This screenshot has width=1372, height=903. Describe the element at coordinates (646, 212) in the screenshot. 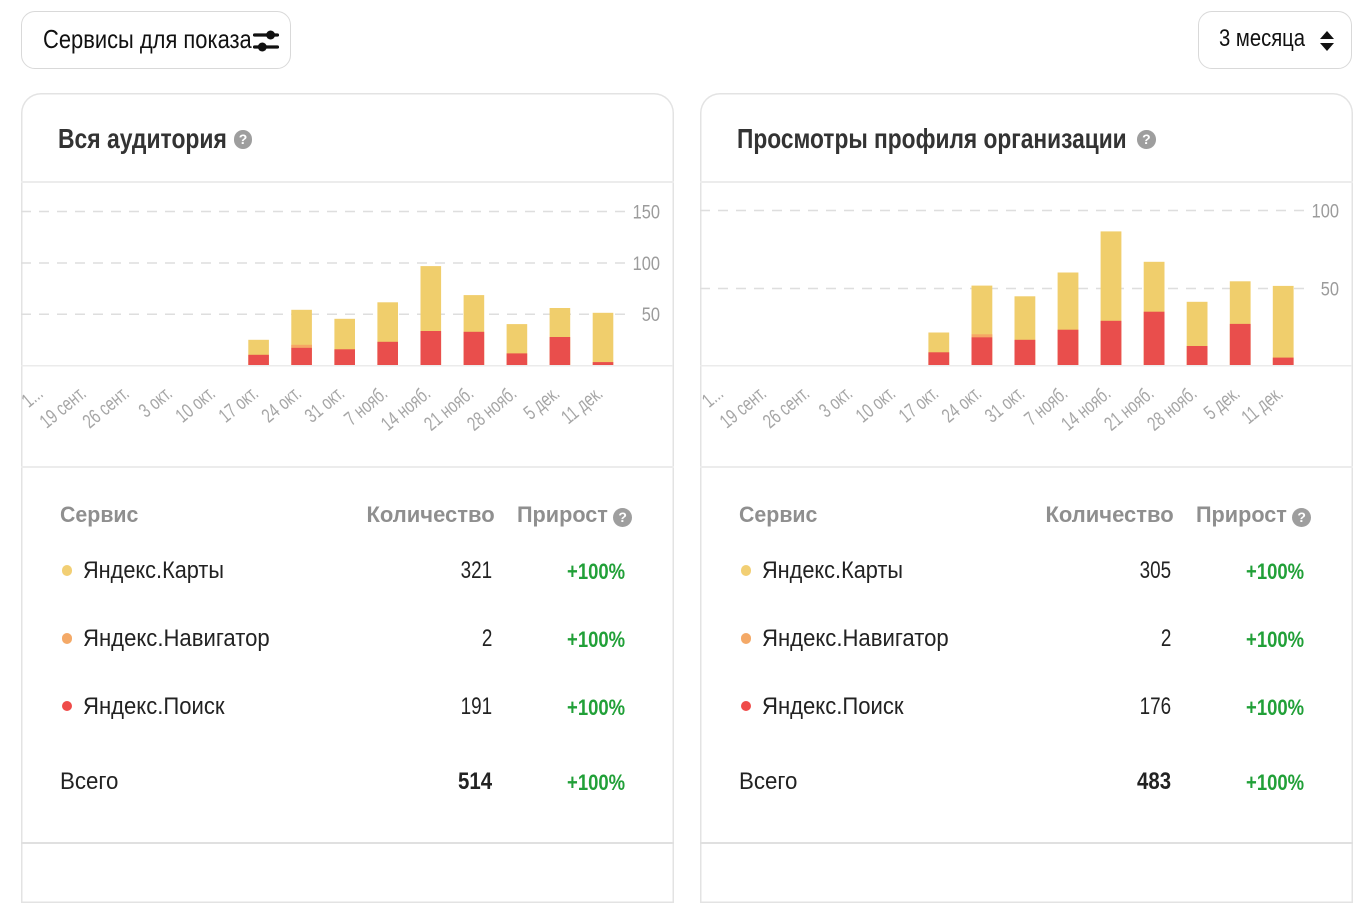

I see `svg-text: 150` at that location.